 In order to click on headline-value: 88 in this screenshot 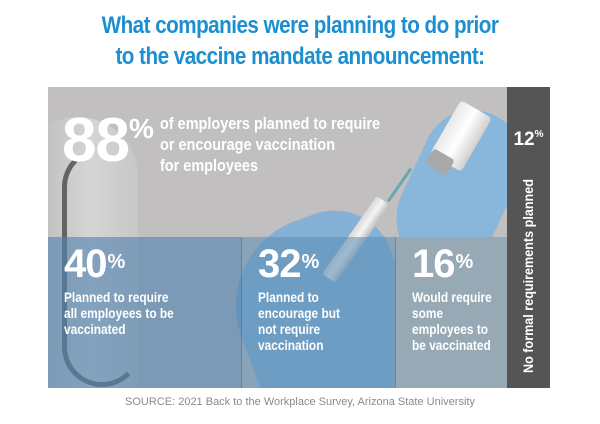, I will do `click(96, 140)`.